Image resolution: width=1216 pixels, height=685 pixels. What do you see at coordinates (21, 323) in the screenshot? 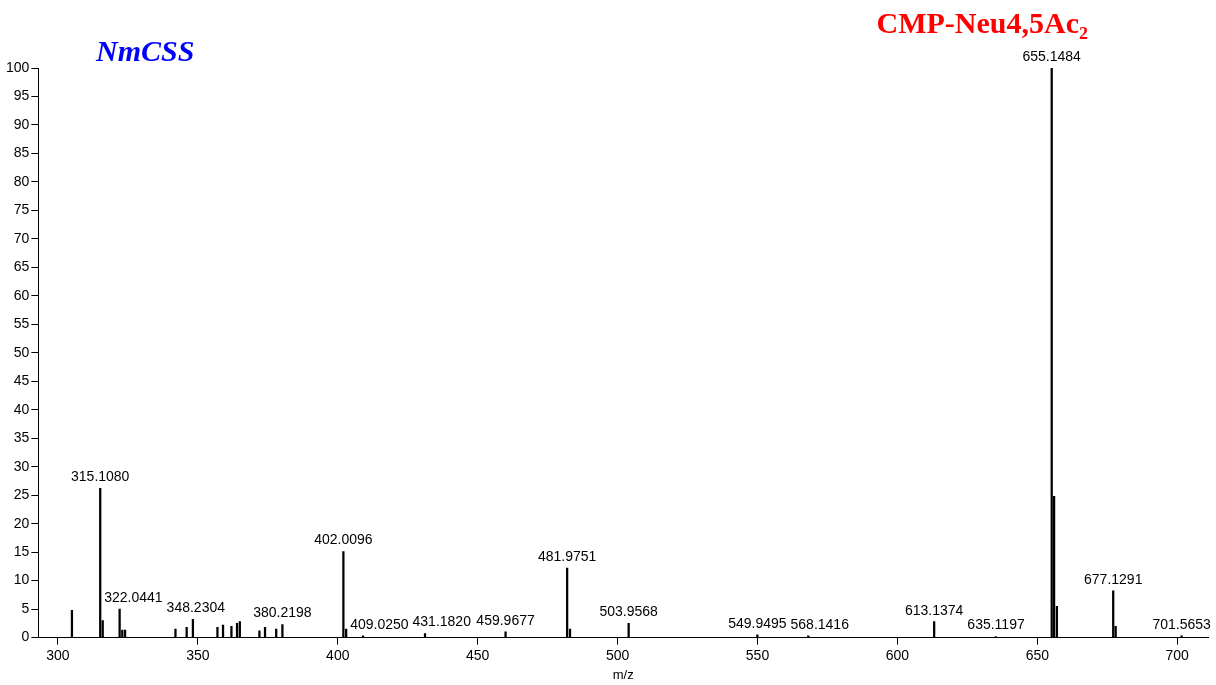
I see `y-tick-label: 55` at bounding box center [21, 323].